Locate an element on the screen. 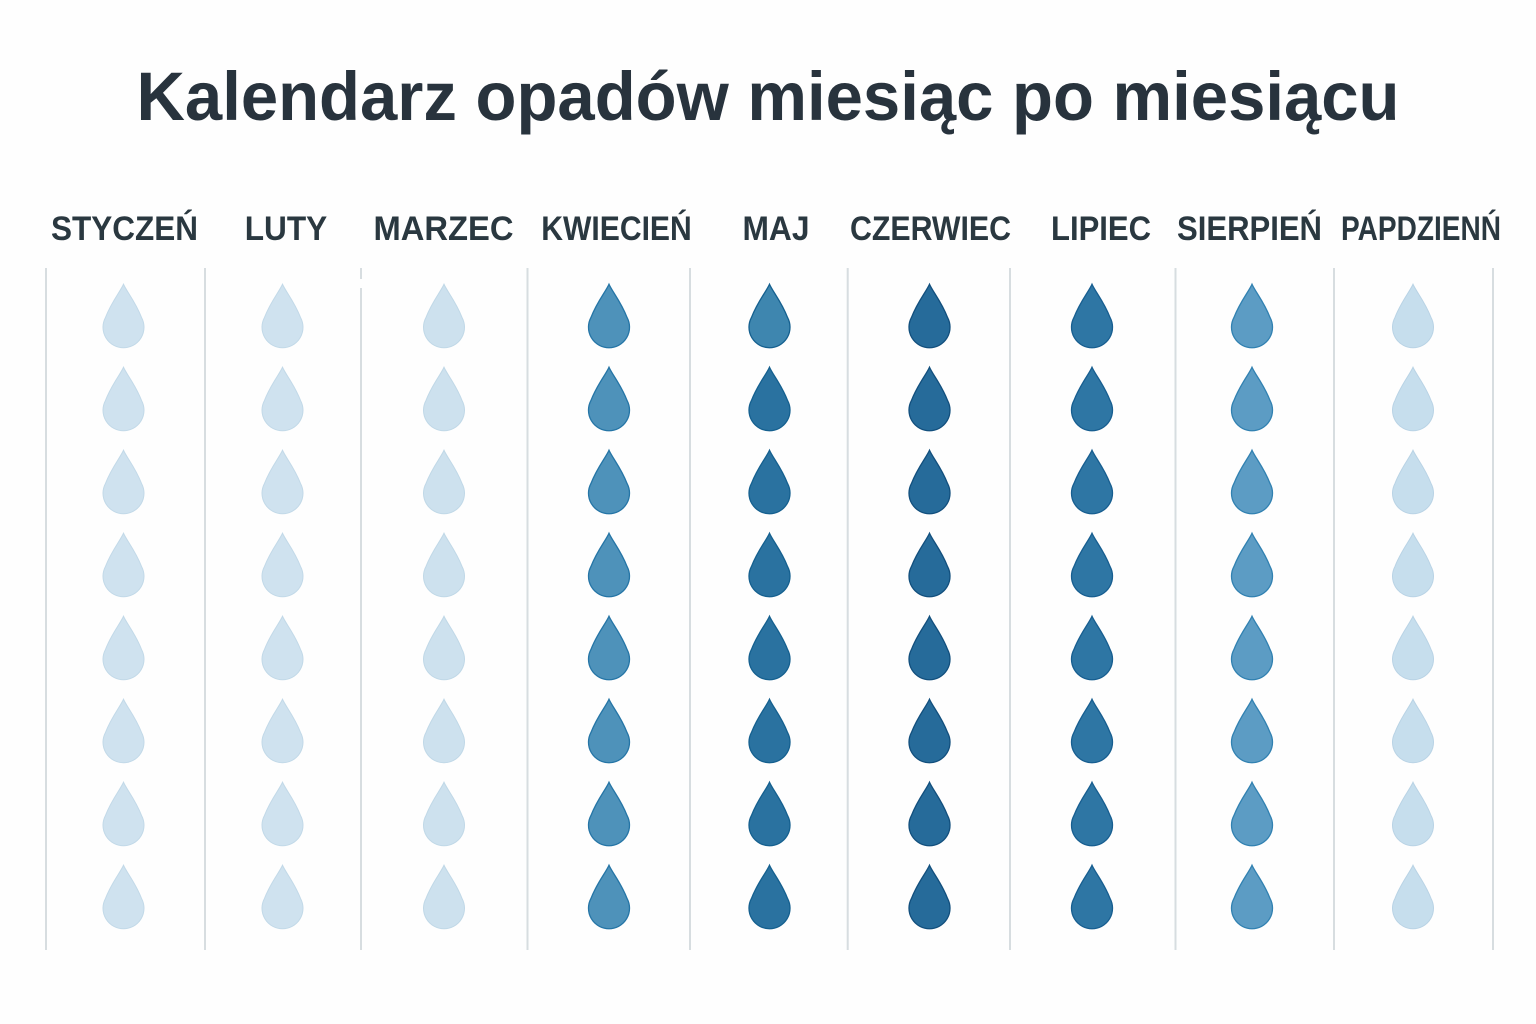  svg-text: LIPIEC is located at coordinates (1101, 229).